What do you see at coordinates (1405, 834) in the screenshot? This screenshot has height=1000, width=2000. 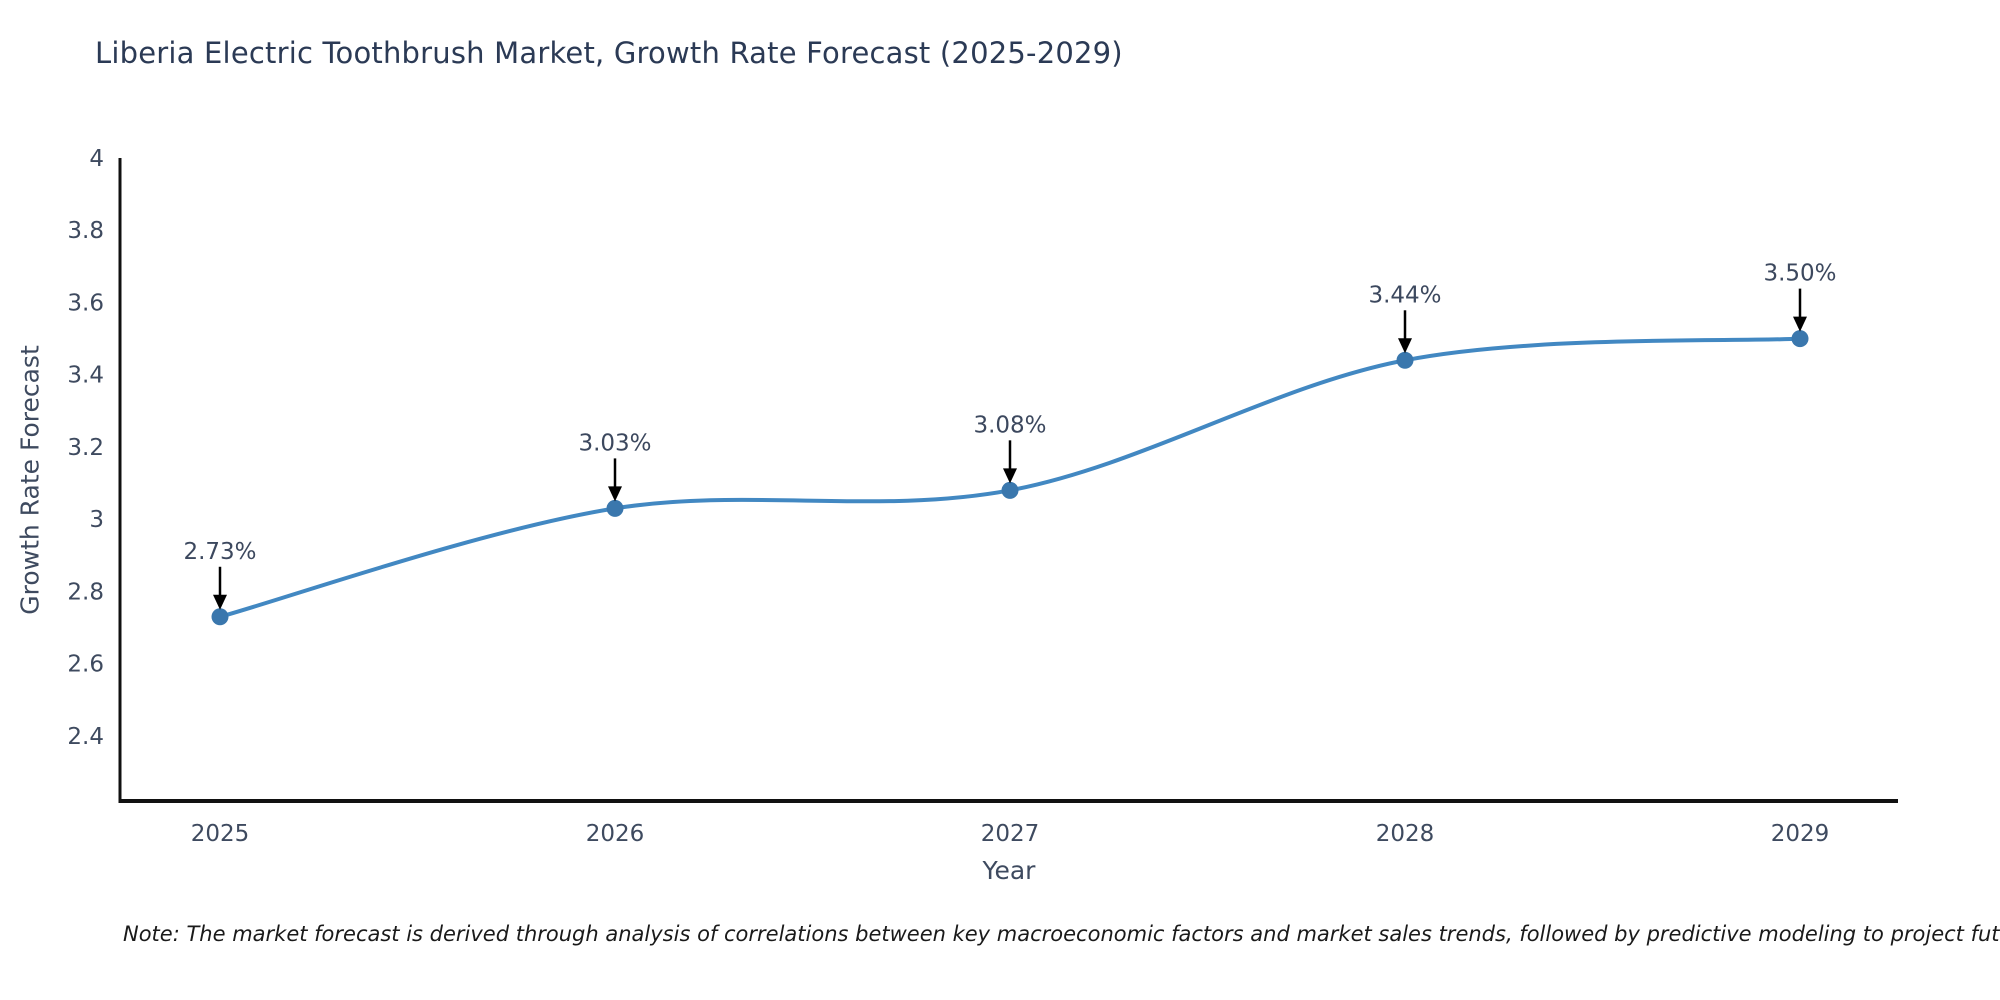 I see `x-tick-label: 2028` at bounding box center [1405, 834].